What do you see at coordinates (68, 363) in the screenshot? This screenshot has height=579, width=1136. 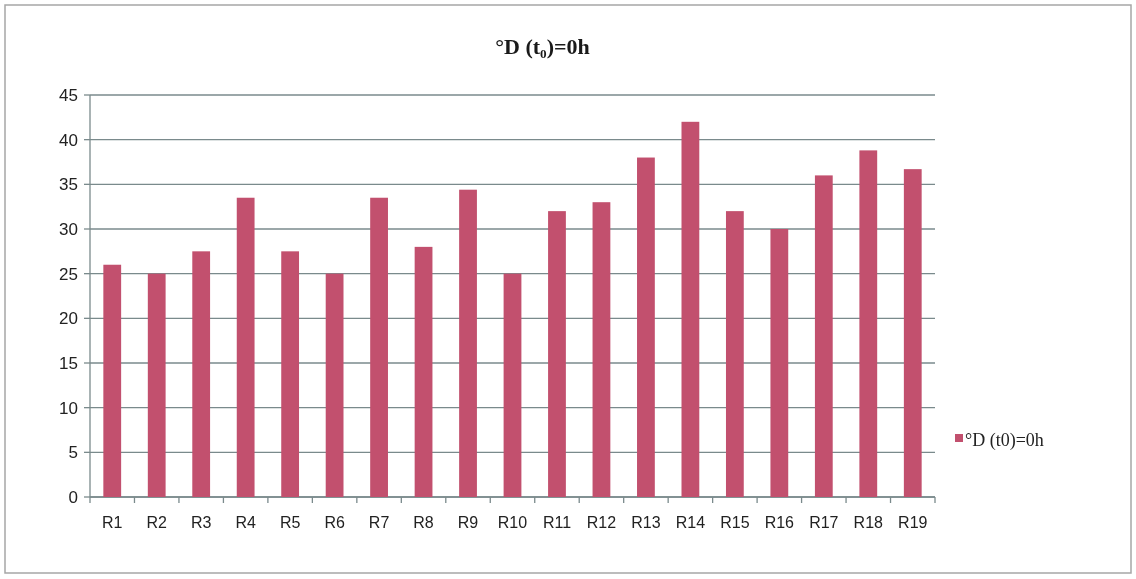 I see `y-tick-label: 15` at bounding box center [68, 363].